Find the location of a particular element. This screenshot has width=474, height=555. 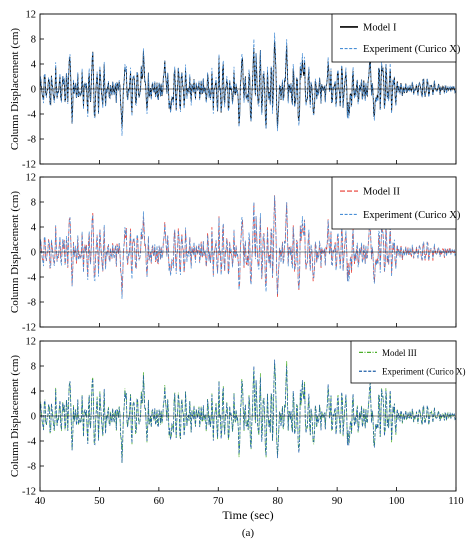

x-tick-label: 60 is located at coordinates (159, 501).